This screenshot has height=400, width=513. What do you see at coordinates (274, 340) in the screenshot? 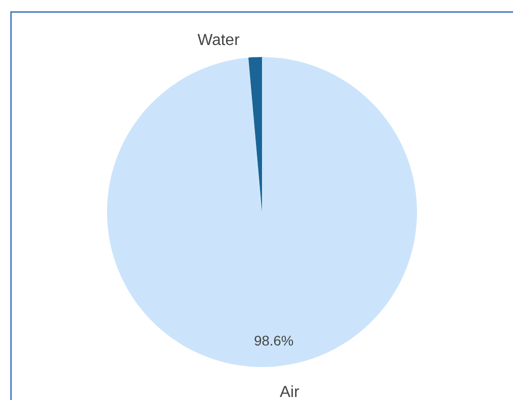
I see `data-label: 98.6%` at bounding box center [274, 340].